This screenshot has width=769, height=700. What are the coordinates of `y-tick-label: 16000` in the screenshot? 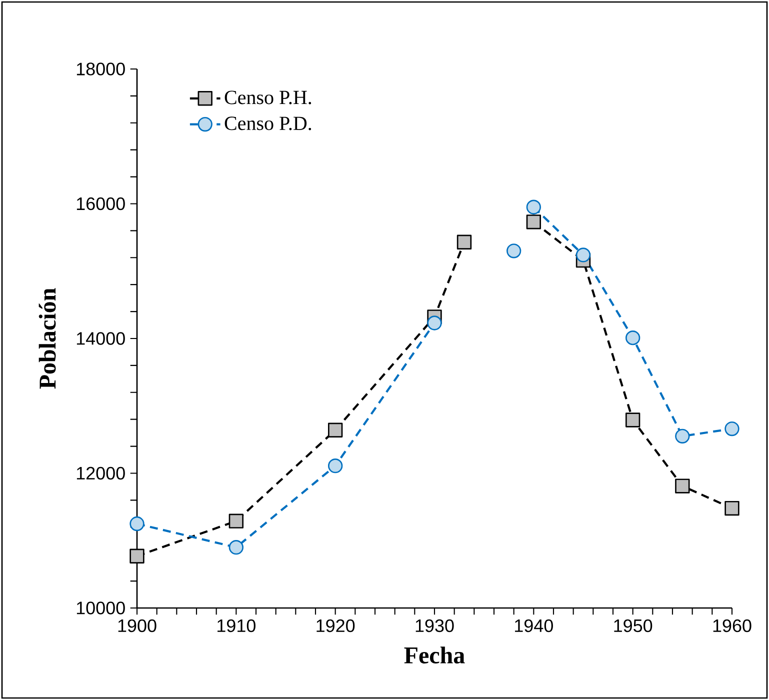 It's located at (100, 203).